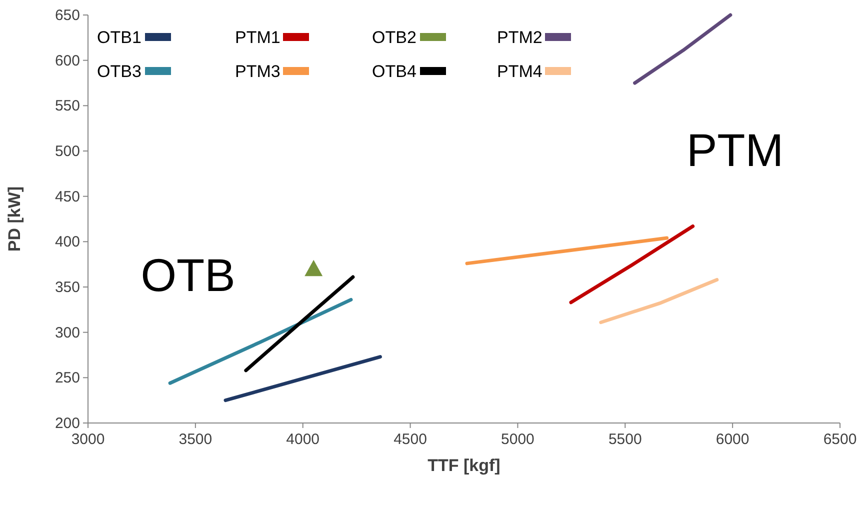  Describe the element at coordinates (67, 378) in the screenshot. I see `y-tick-label: 250` at that location.